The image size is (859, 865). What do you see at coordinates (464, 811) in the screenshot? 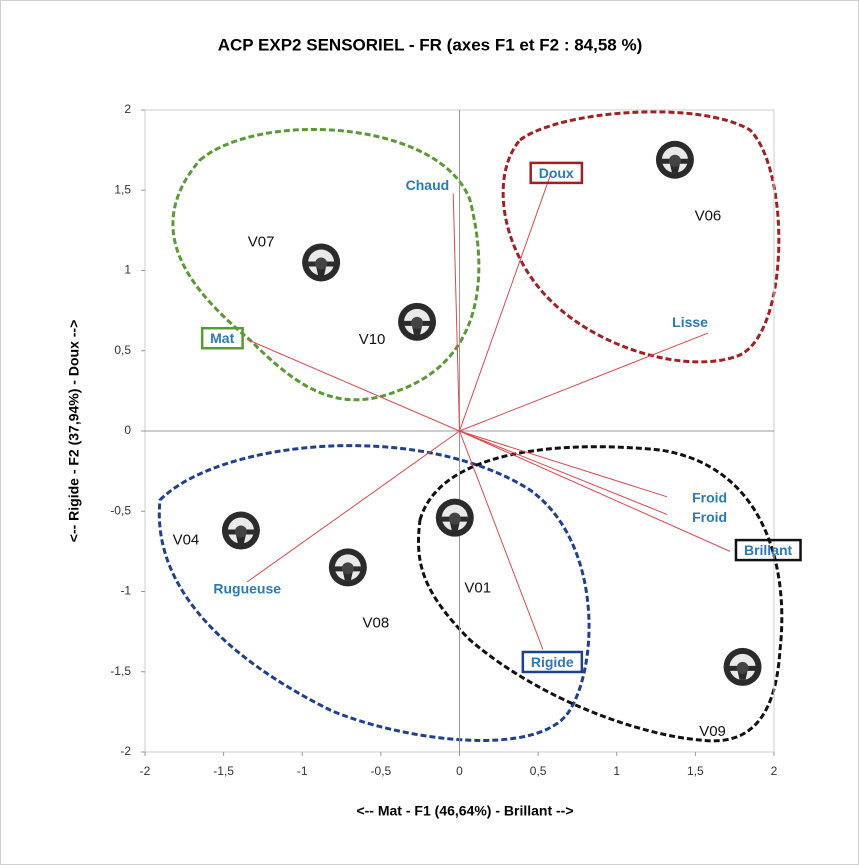
I see `x-axis-label: <-- Mat - F1 (46,64%) - Brillant -->` at bounding box center [464, 811].